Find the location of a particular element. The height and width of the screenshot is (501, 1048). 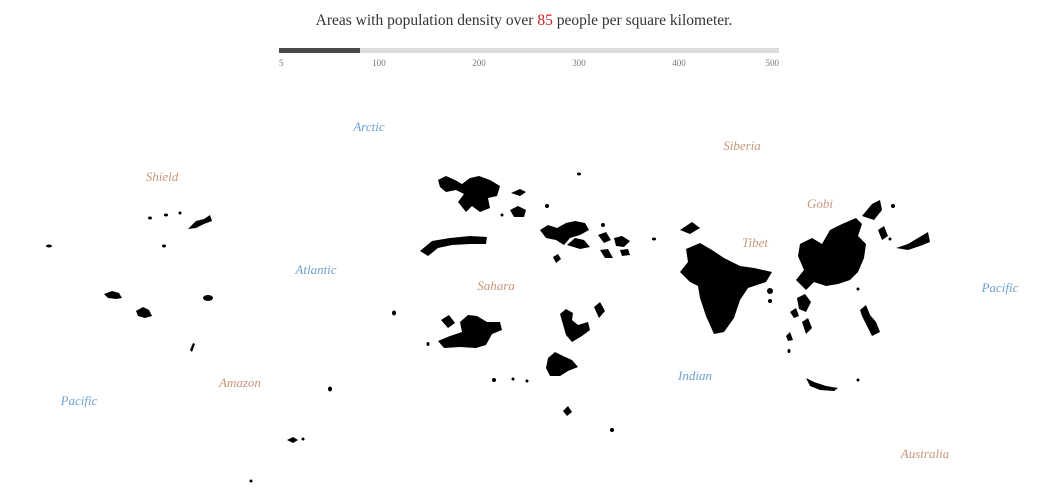

slider-tick: 100 is located at coordinates (379, 63).